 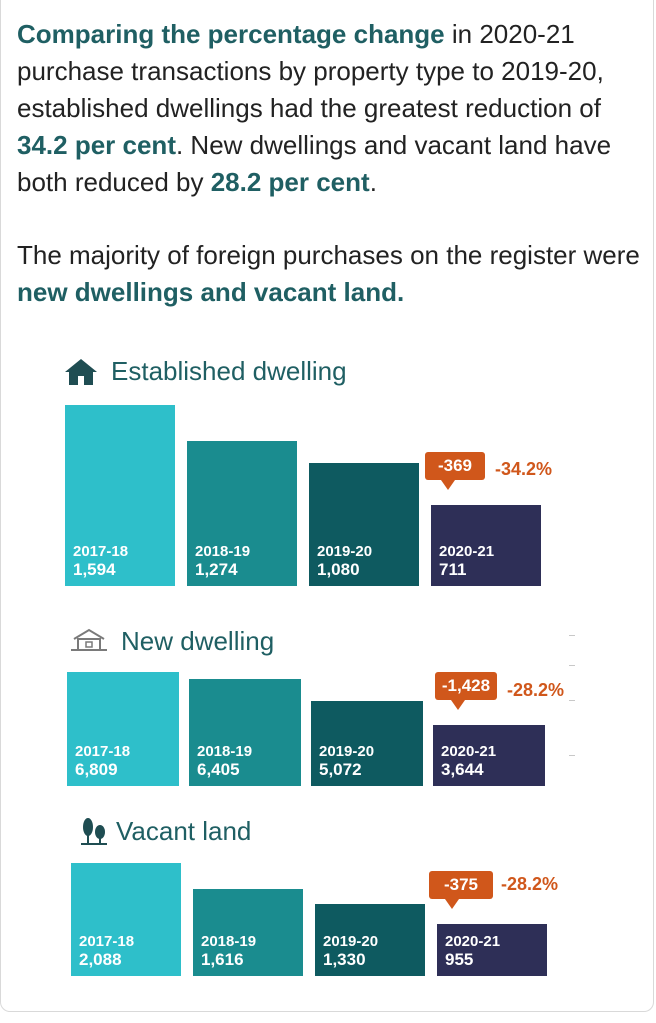 I want to click on bar-value-label: 6,405, so click(x=218, y=769).